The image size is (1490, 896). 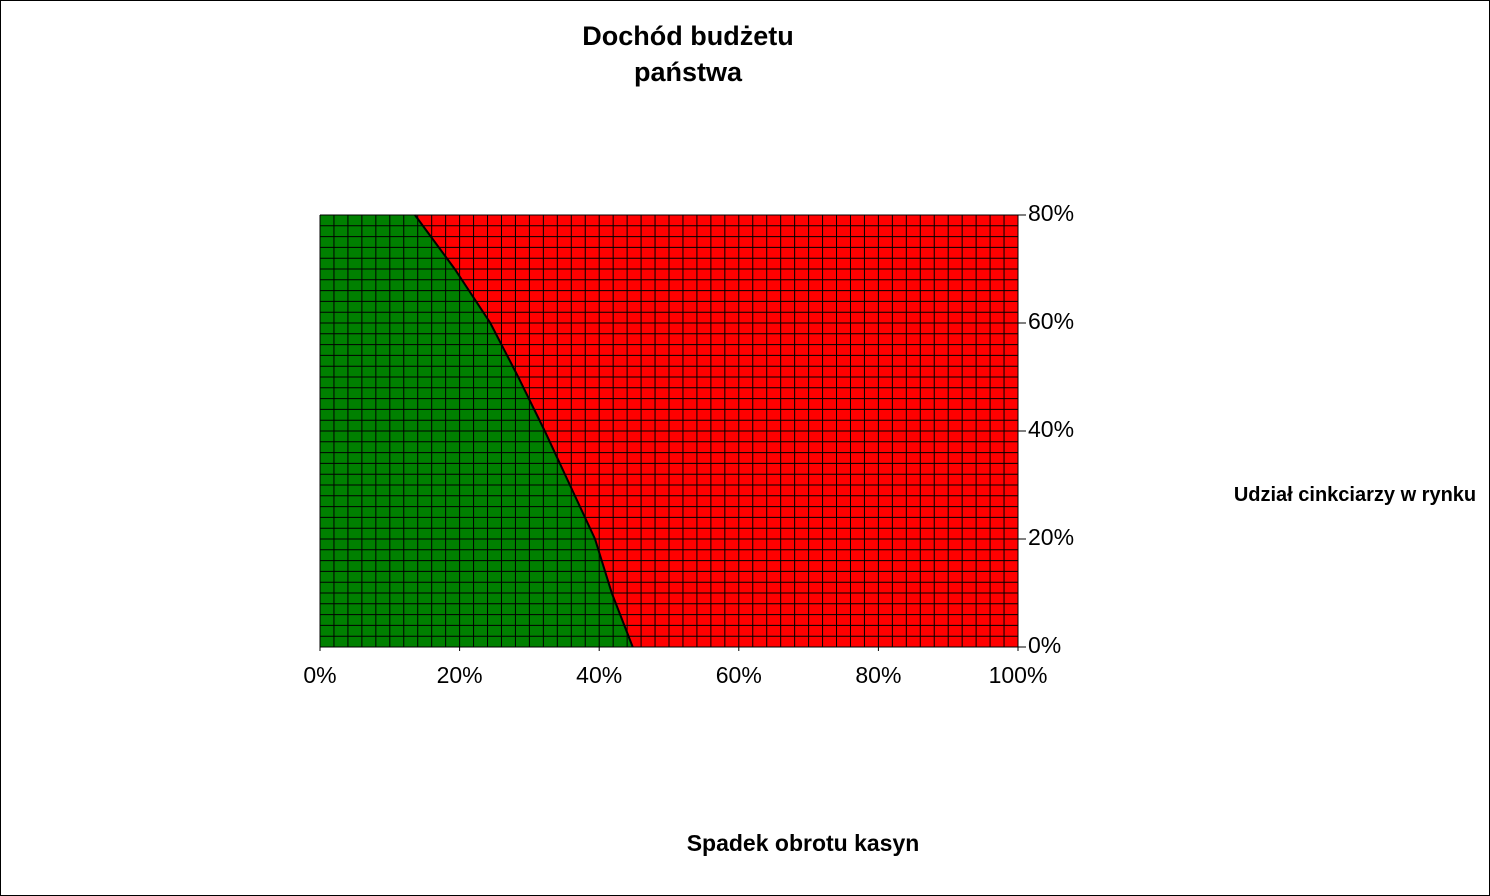 I want to click on x-tick-label: 60%, so click(x=739, y=675).